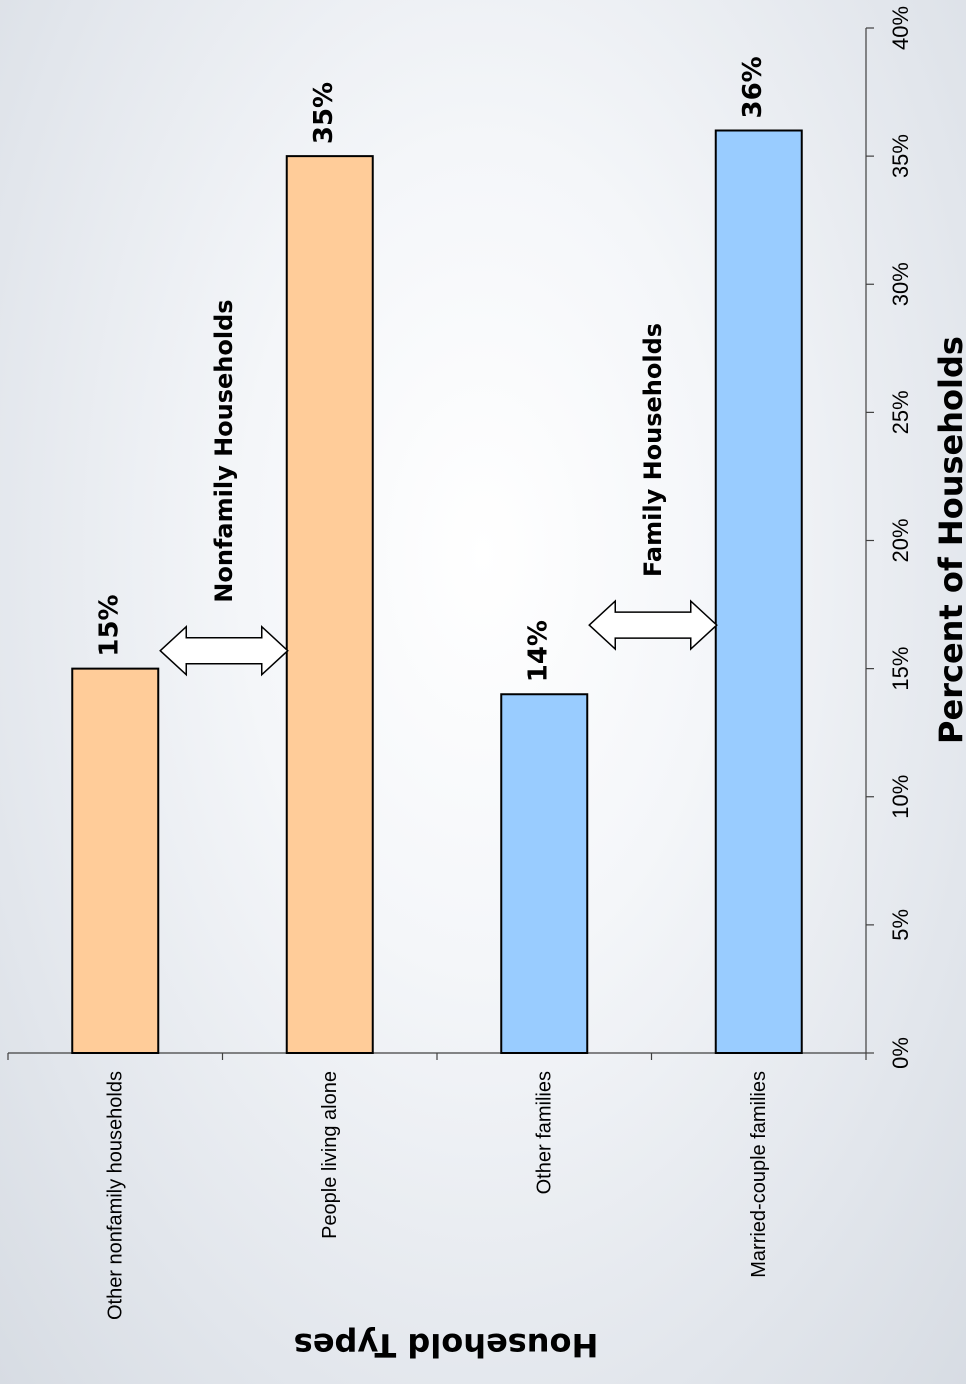 Image resolution: width=966 pixels, height=1384 pixels. I want to click on value-tick-label: 5%, so click(900, 925).